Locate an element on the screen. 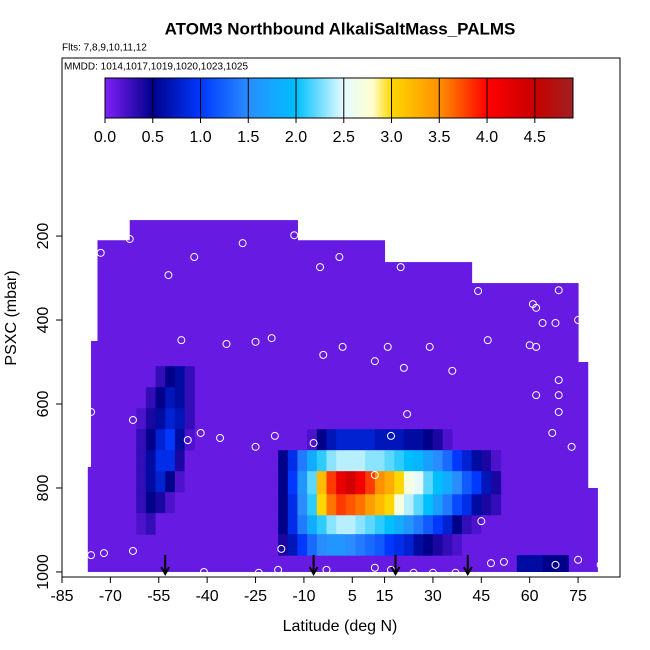 The width and height of the screenshot is (650, 650). y-tick-label: 600 is located at coordinates (43, 404).